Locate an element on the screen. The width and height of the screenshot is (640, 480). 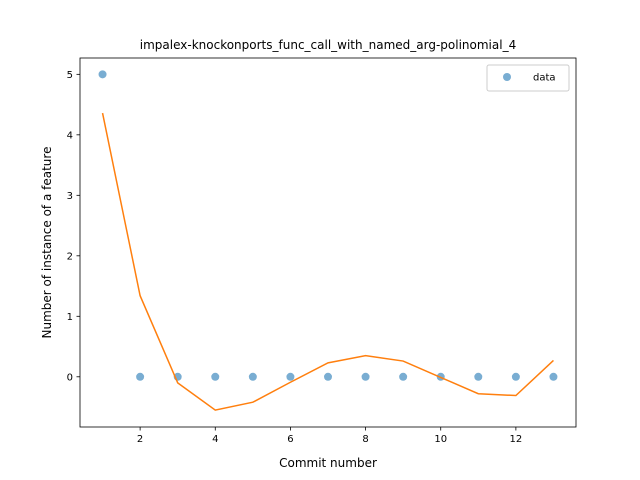
x-axis-label: Commit number is located at coordinates (328, 463).